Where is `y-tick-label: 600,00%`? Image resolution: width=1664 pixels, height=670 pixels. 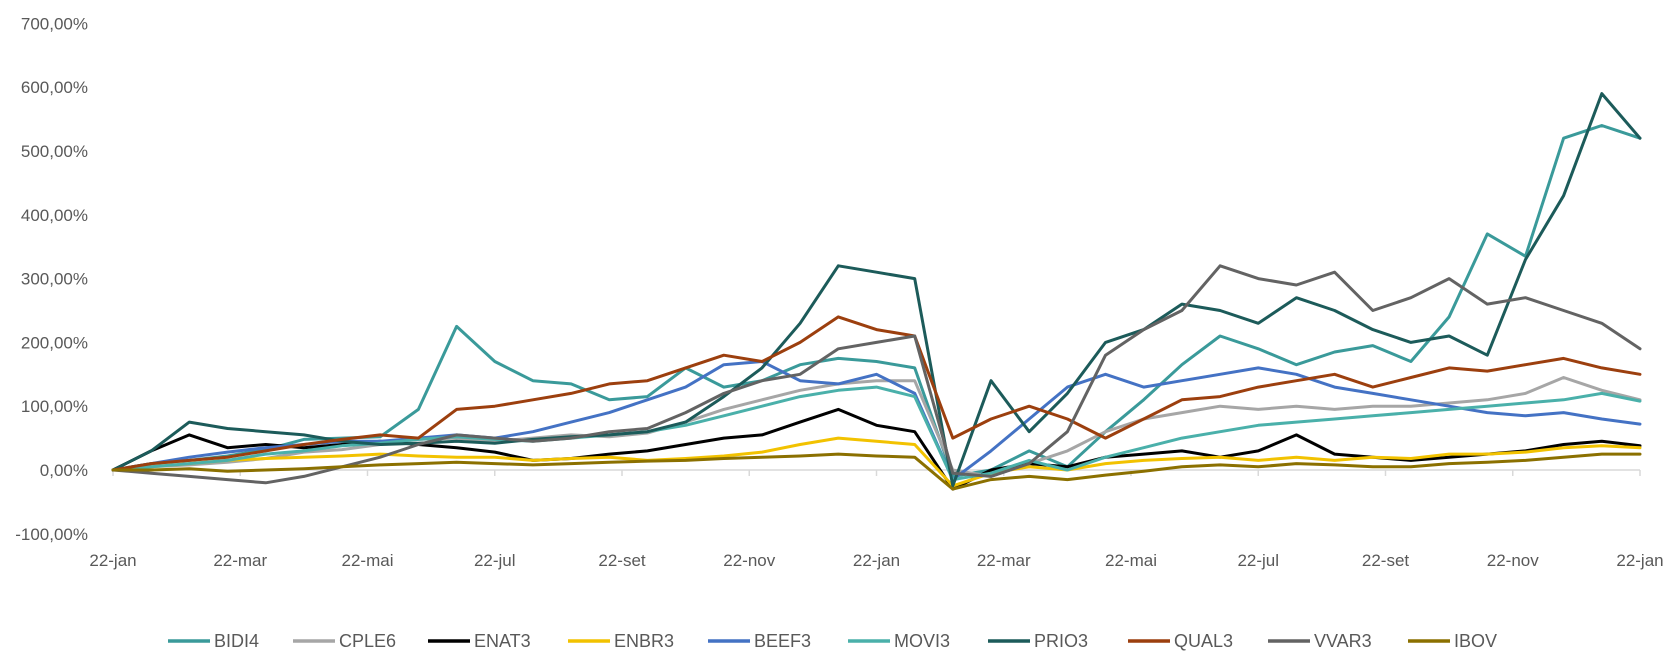 y-tick-label: 600,00% is located at coordinates (54, 87).